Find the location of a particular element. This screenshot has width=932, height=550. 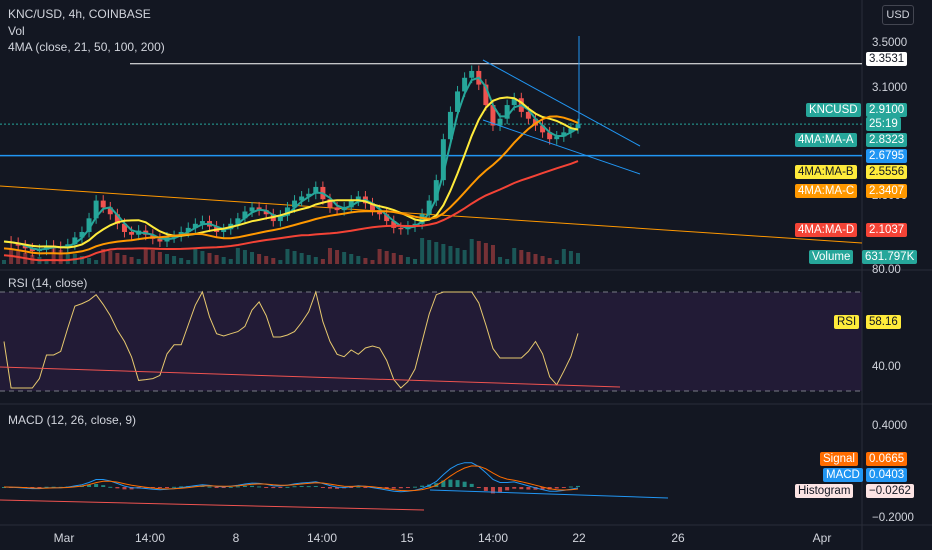

price-tick: 3.5000 is located at coordinates (890, 43).